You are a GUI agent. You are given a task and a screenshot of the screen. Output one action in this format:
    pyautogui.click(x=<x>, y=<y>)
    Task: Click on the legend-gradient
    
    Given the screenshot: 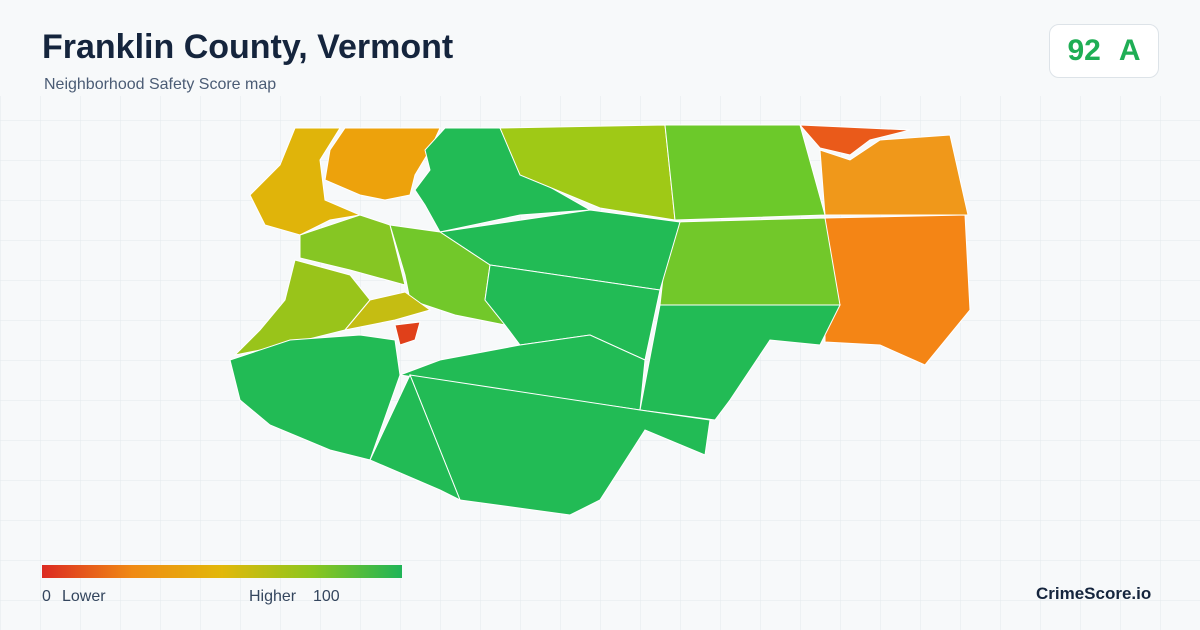 What is the action you would take?
    pyautogui.click(x=222, y=571)
    